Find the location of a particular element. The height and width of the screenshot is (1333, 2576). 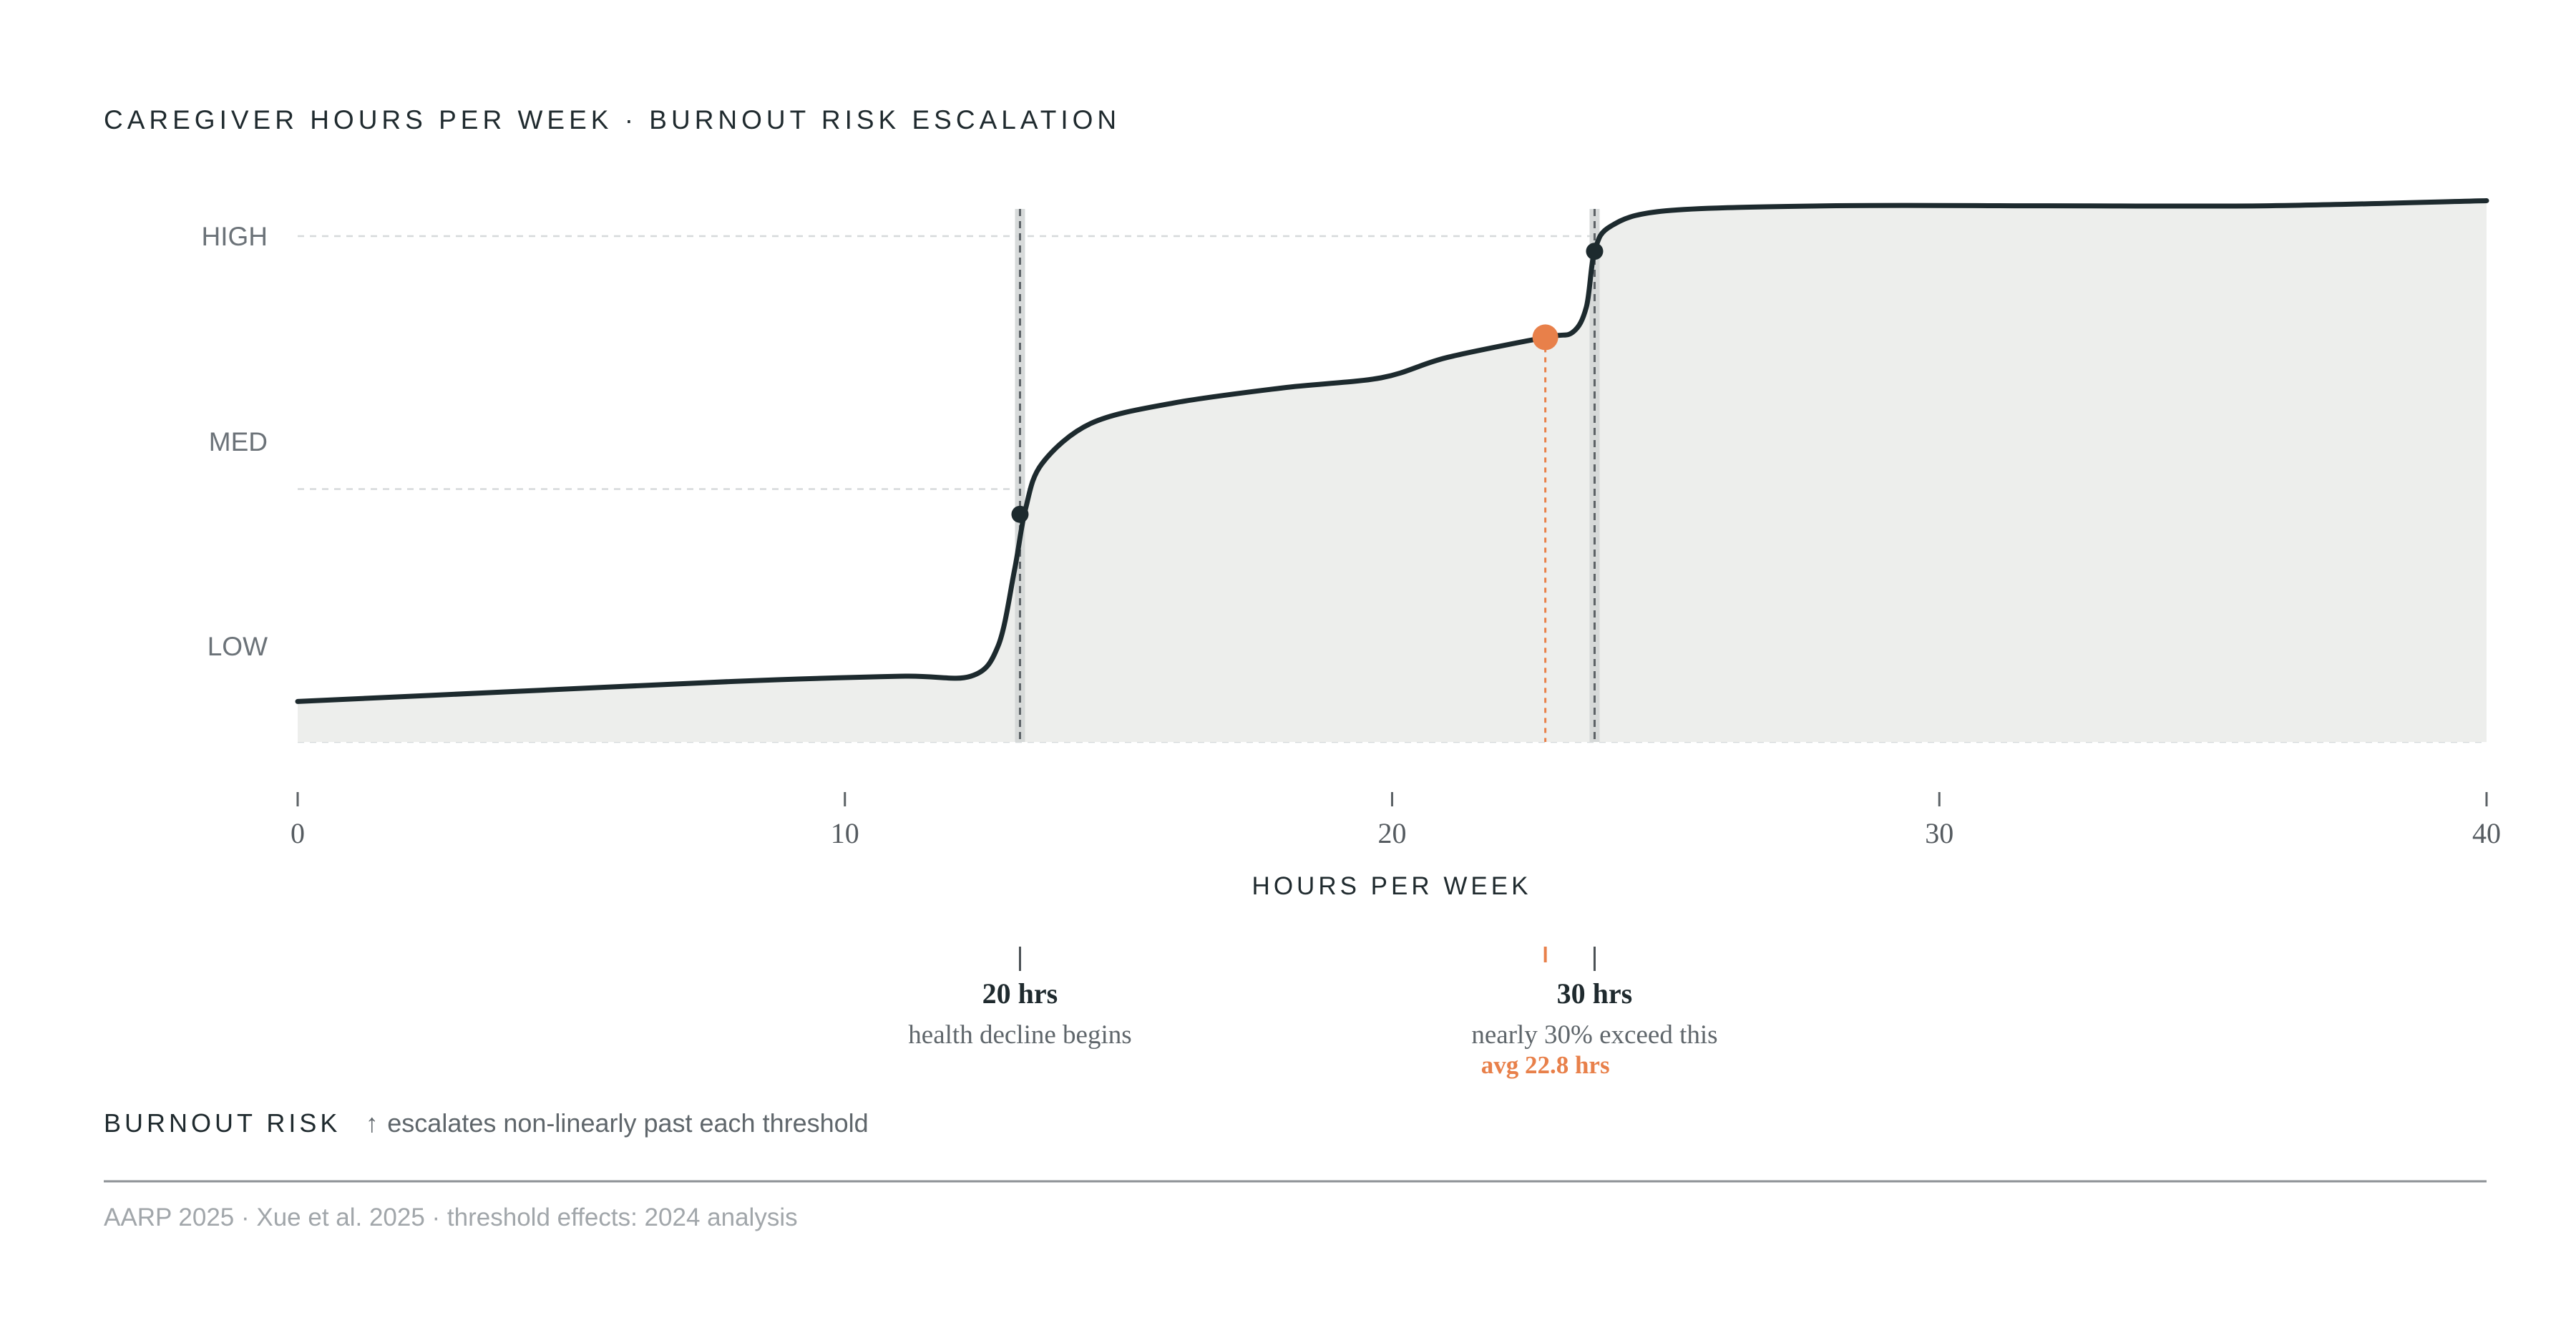

x-axis-label: HOURS PER WEEK is located at coordinates (1392, 886).